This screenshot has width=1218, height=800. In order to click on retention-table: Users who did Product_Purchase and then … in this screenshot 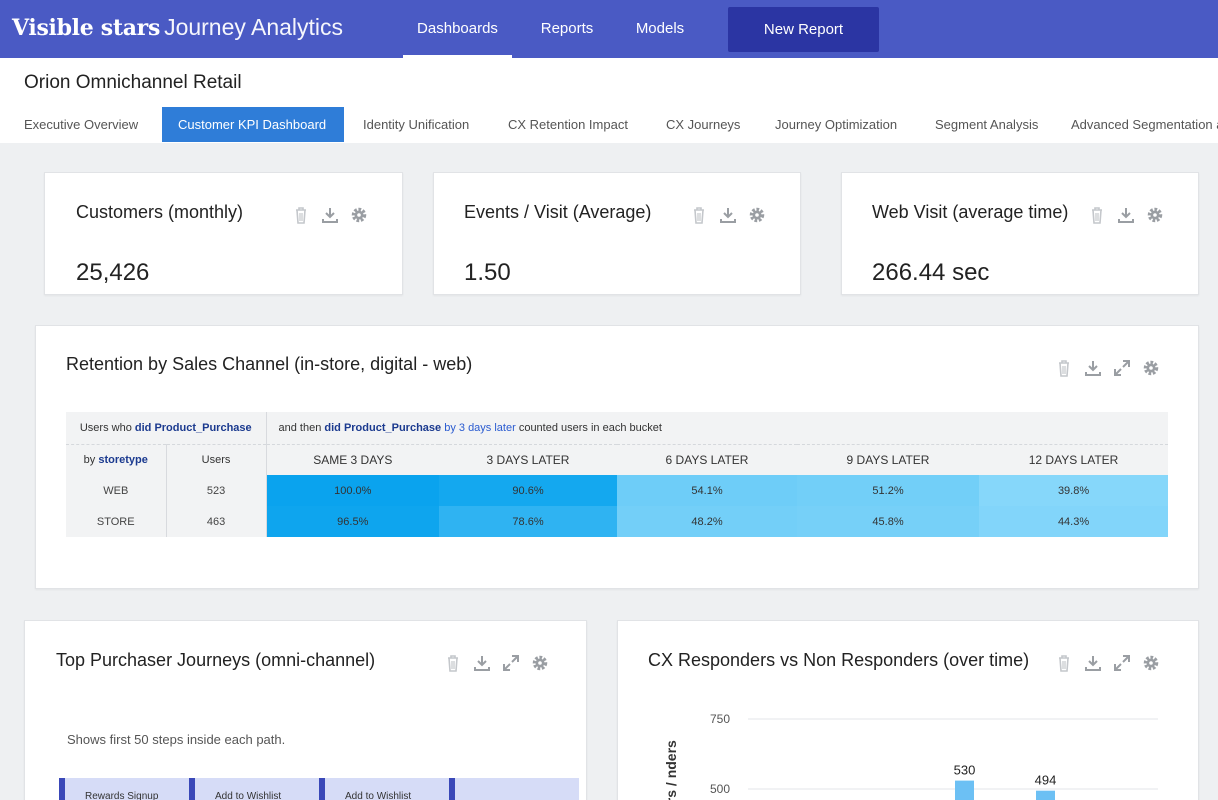, I will do `click(617, 474)`.